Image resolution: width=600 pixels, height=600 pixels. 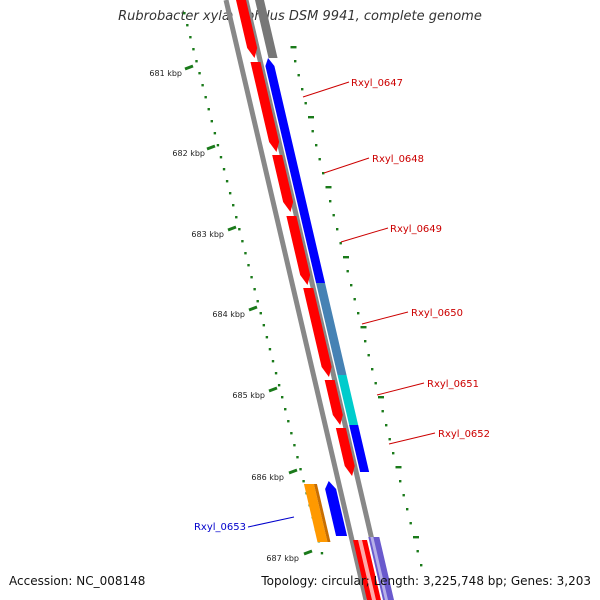 I want to click on feature-rxyl-0653-orange, so click(x=315, y=513).